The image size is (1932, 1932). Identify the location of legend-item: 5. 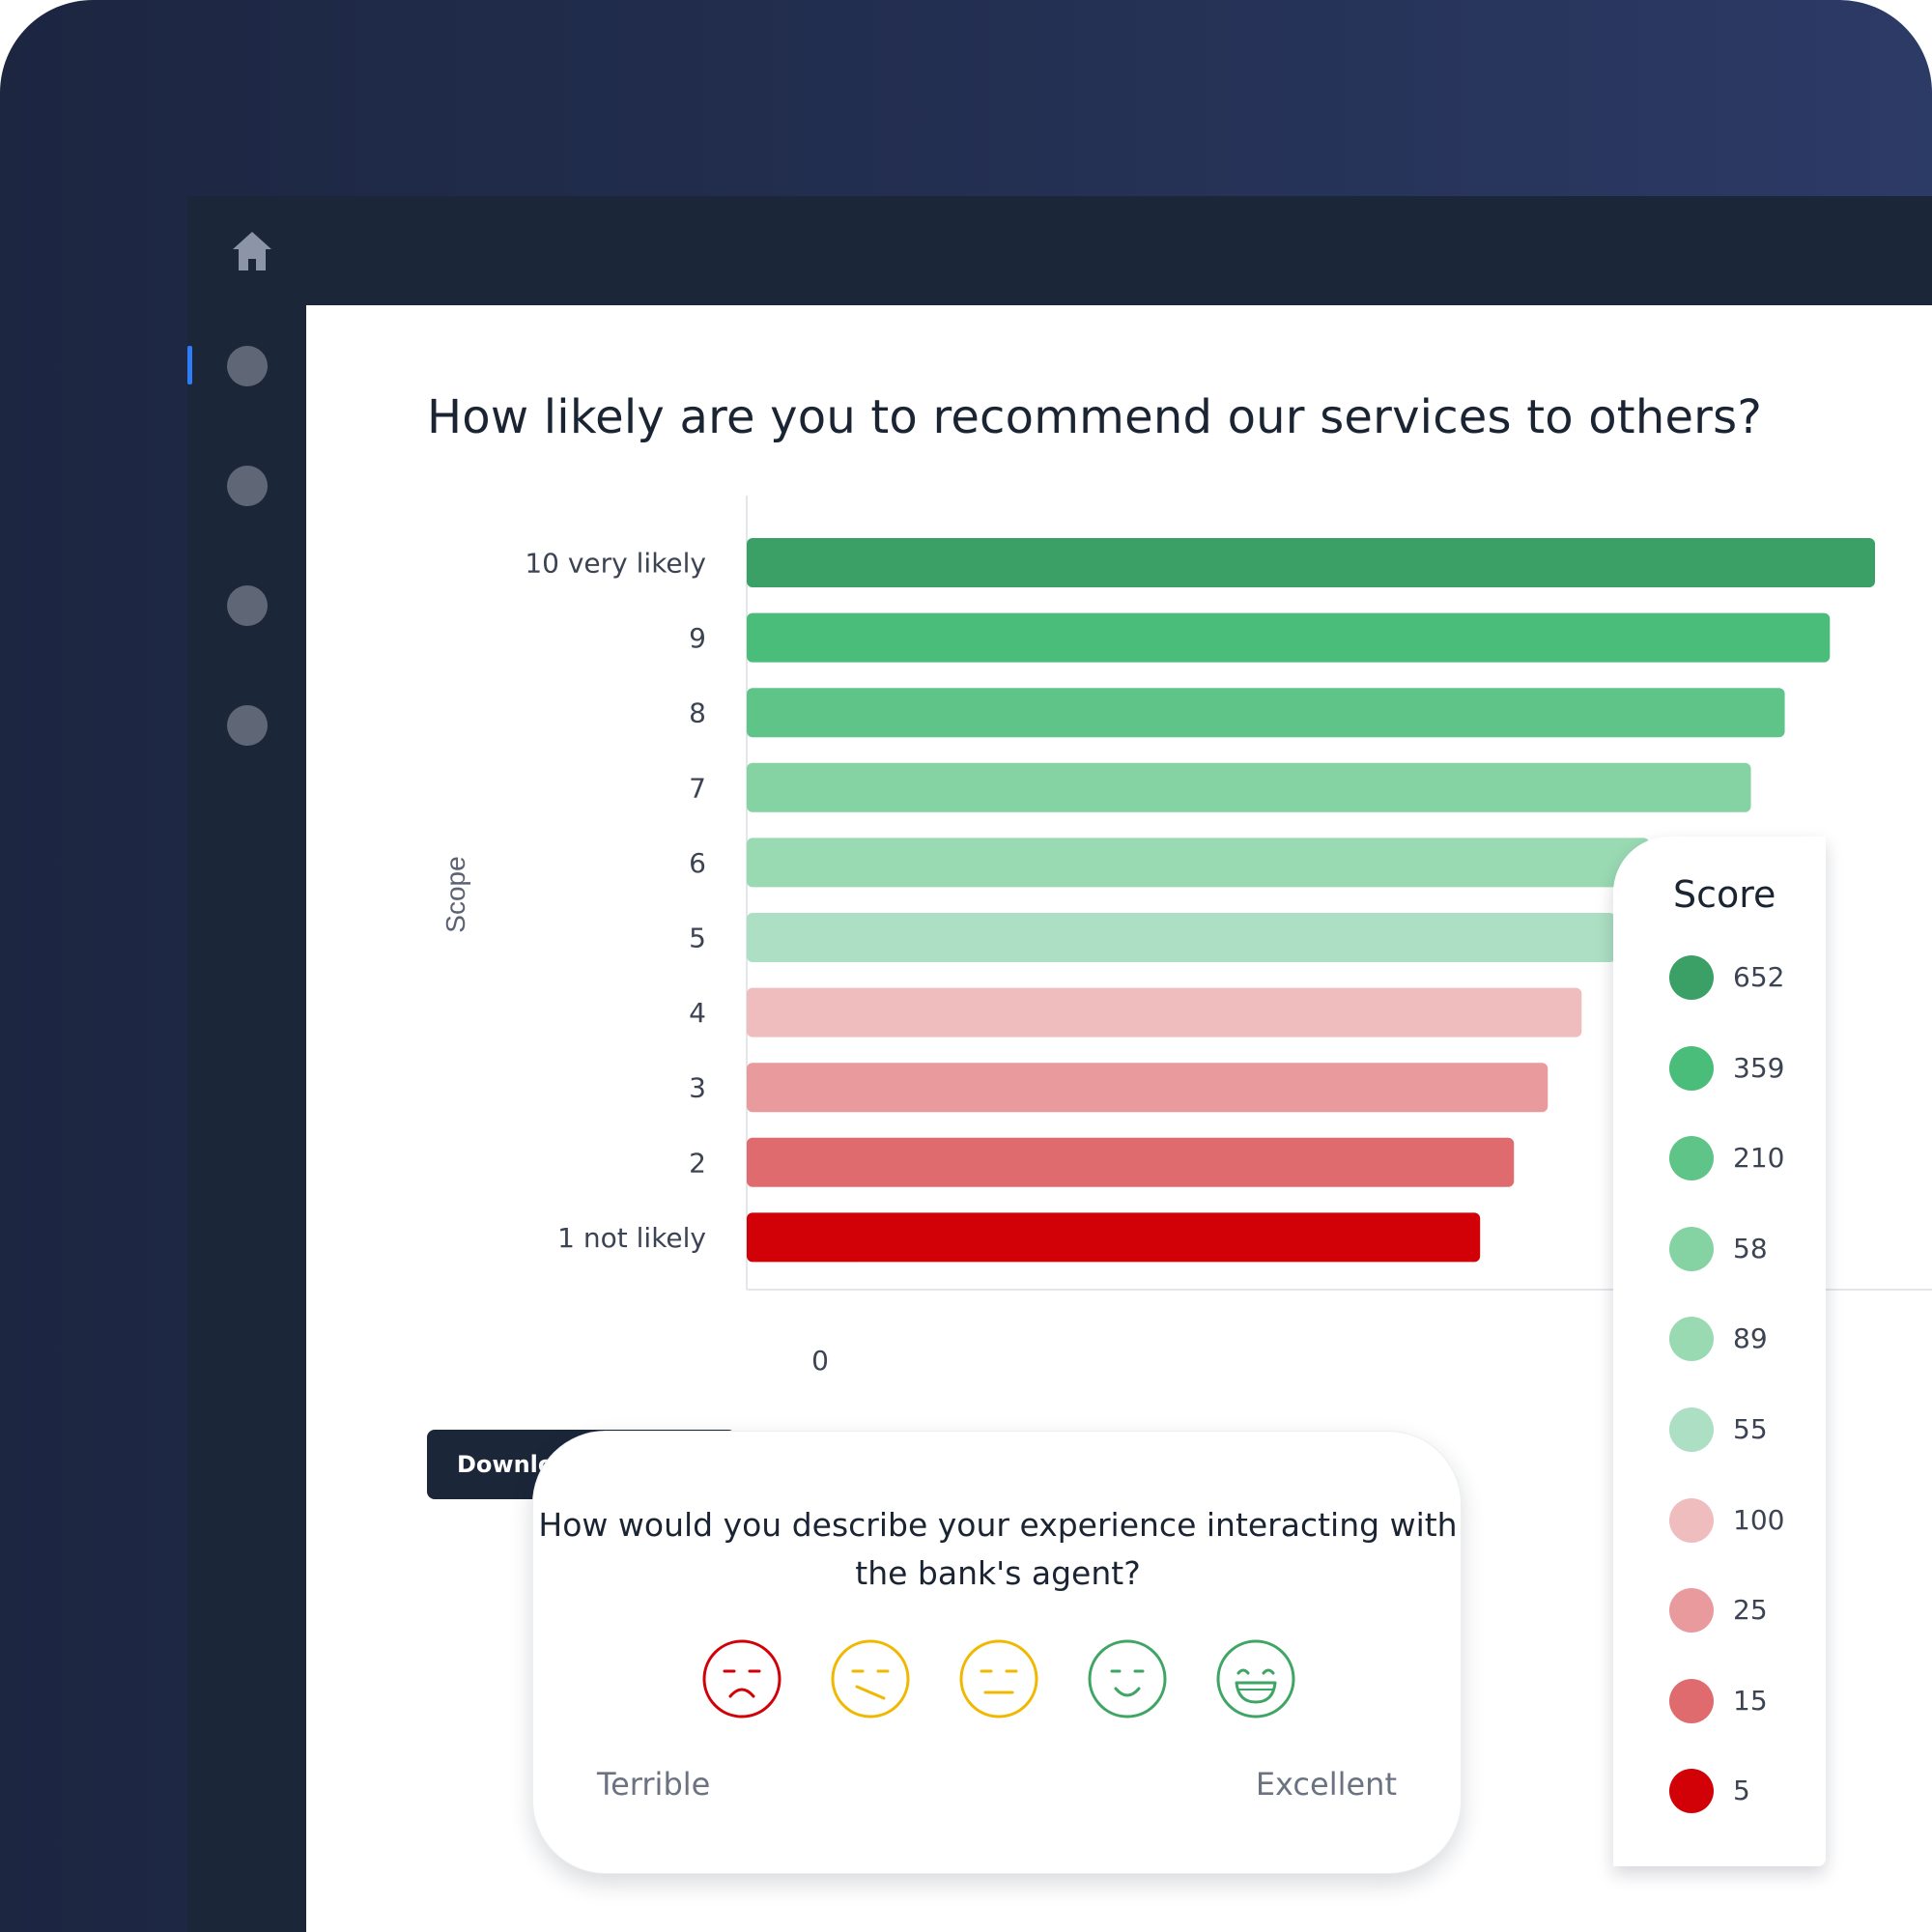
(1741, 1791).